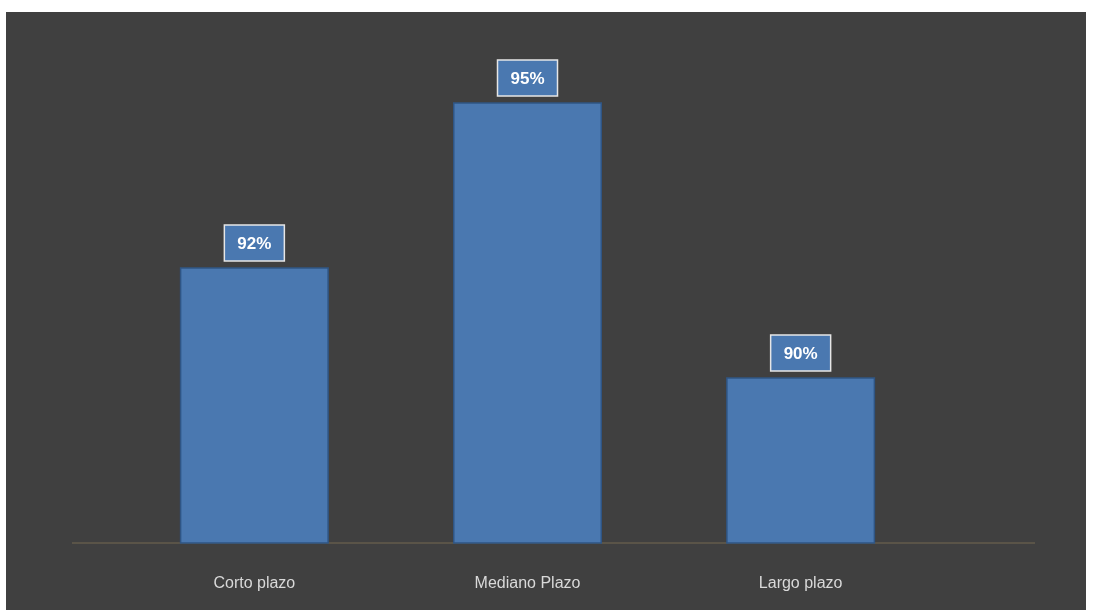 Image resolution: width=1094 pixels, height=615 pixels. What do you see at coordinates (527, 78) in the screenshot?
I see `data-label: 95%` at bounding box center [527, 78].